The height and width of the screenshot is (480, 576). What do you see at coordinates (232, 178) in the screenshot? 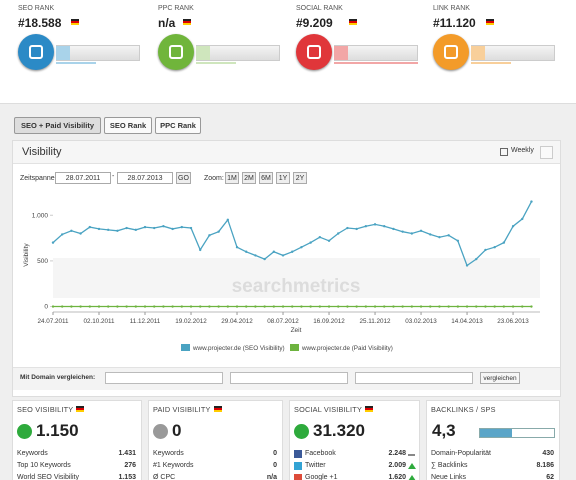
I see `zoom-button: 1M` at bounding box center [232, 178].